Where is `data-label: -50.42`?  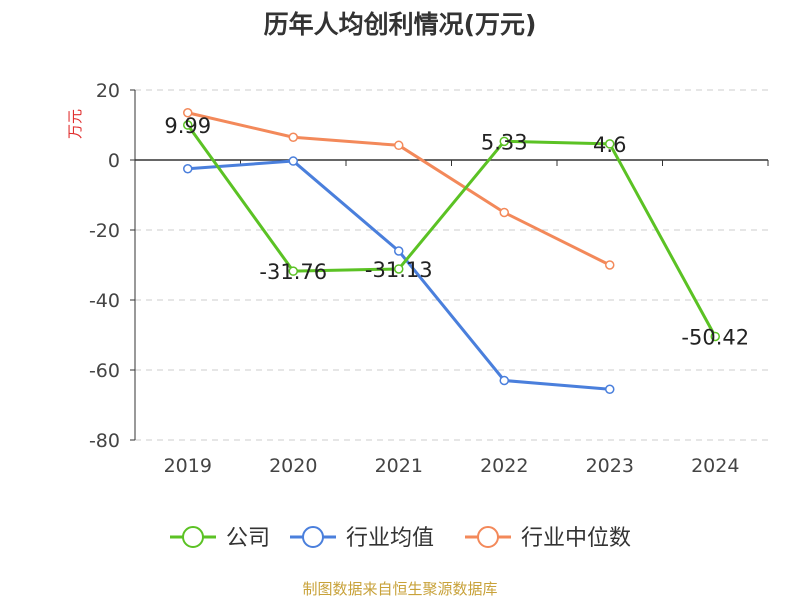 data-label: -50.42 is located at coordinates (715, 337).